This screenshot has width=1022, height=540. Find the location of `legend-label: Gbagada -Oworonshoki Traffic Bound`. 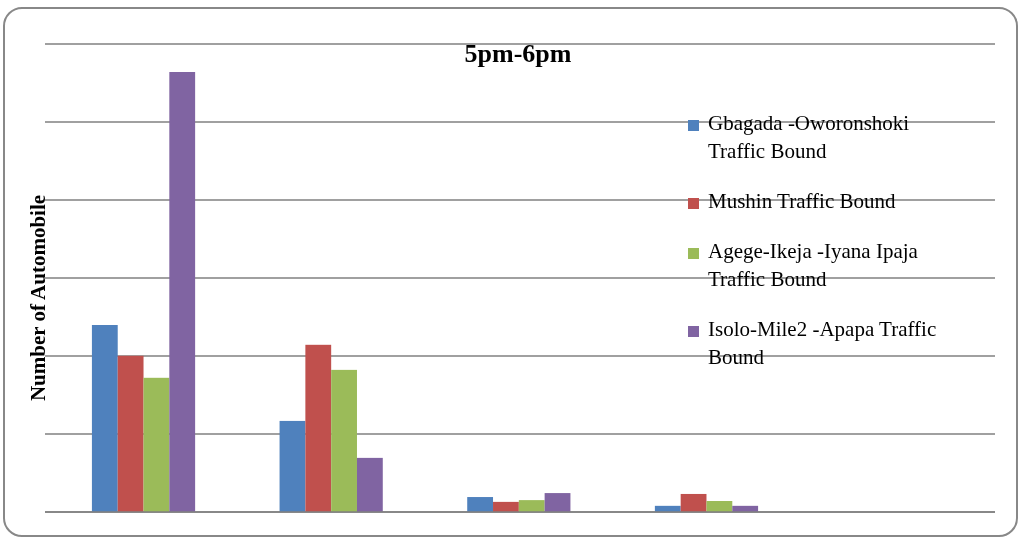

legend-label: Gbagada -Oworonshoki Traffic Bound is located at coordinates (809, 137).